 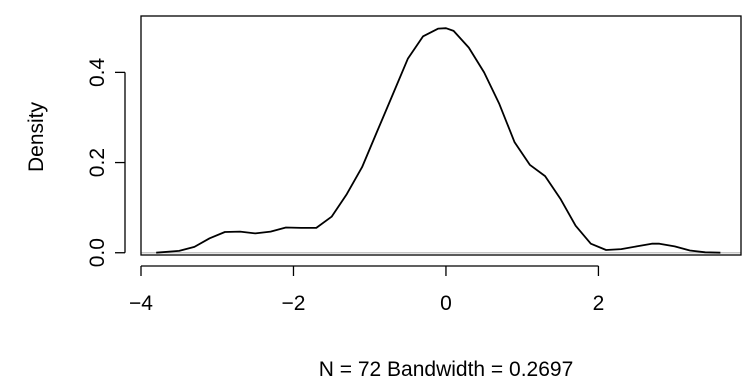 I want to click on y-tick-label: 0.2, so click(x=97, y=162).